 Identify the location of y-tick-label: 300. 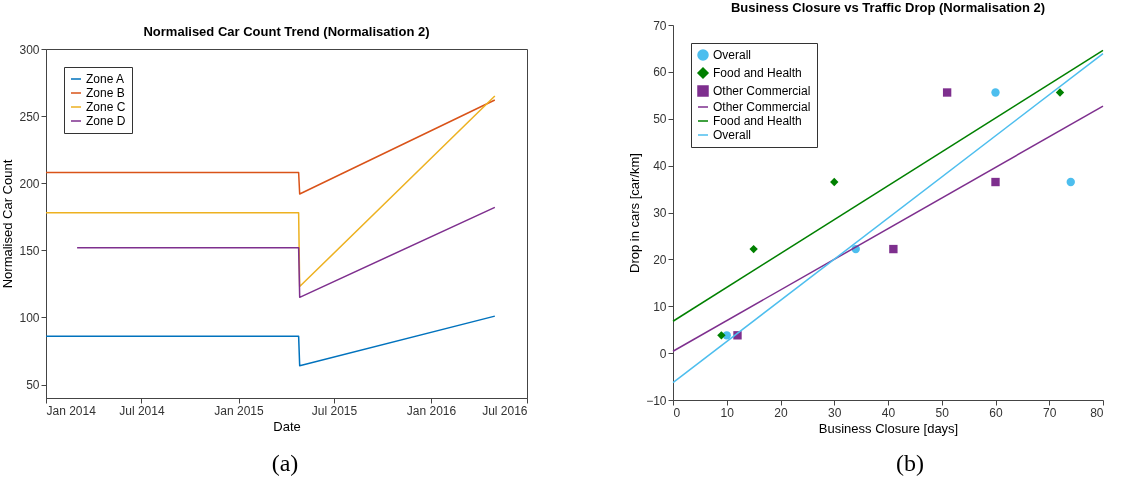
(29, 49).